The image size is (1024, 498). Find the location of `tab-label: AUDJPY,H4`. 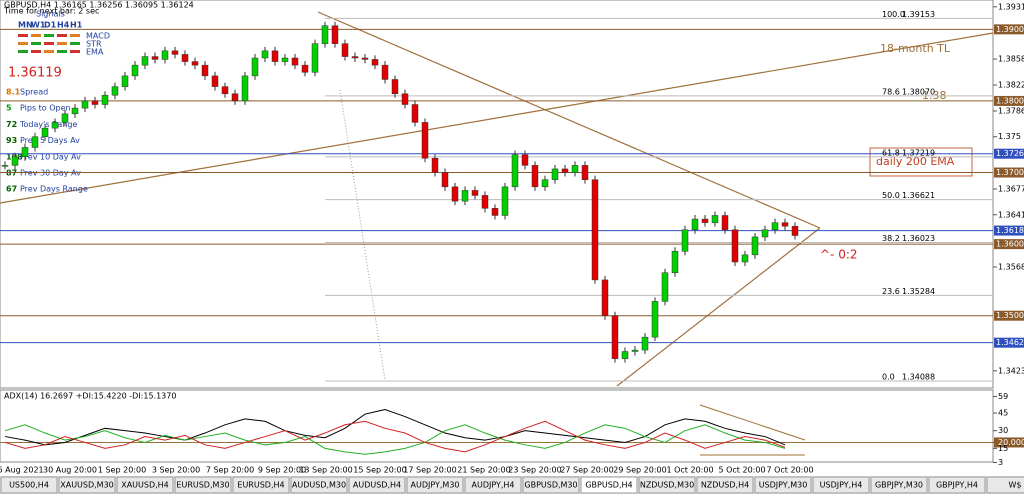

tab-label: AUDJPY,H4 is located at coordinates (492, 485).